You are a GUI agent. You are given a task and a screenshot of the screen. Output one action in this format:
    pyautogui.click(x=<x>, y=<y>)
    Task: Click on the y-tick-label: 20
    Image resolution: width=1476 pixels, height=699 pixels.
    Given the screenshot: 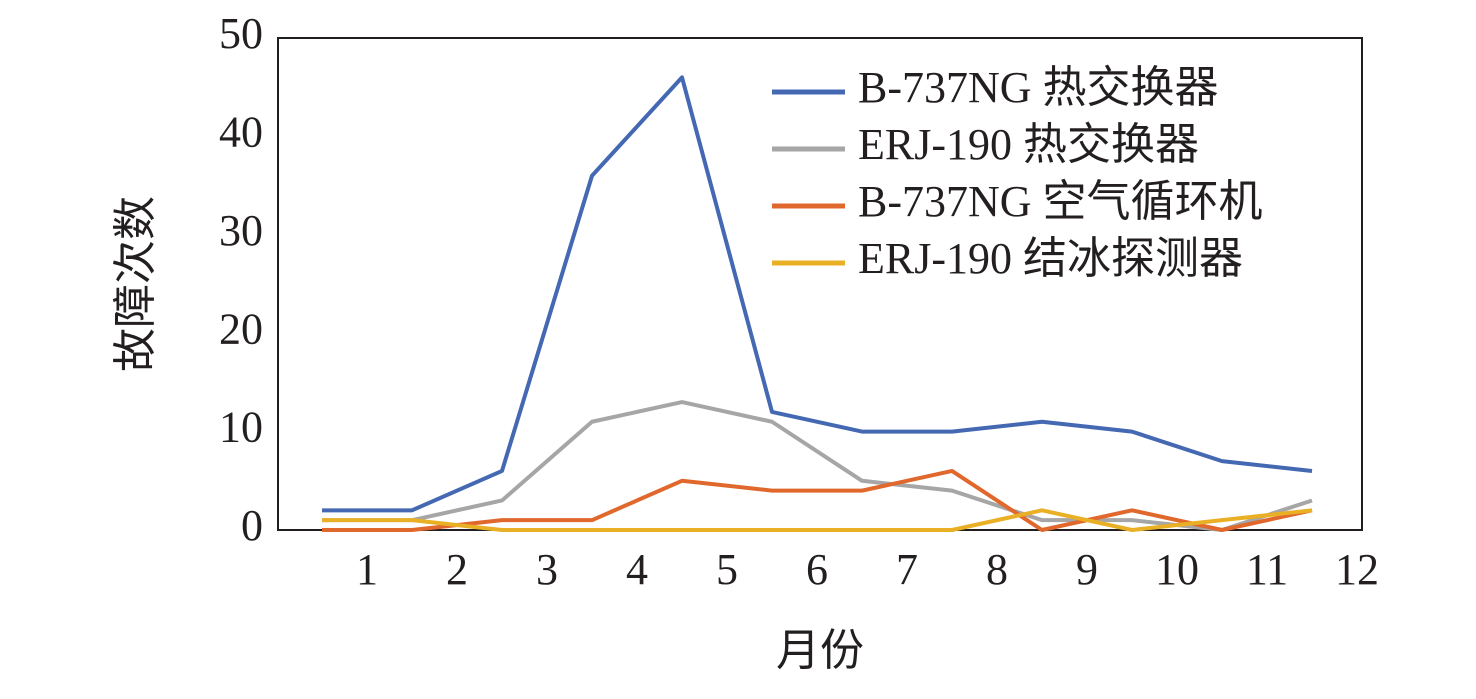 What is the action you would take?
    pyautogui.click(x=241, y=328)
    